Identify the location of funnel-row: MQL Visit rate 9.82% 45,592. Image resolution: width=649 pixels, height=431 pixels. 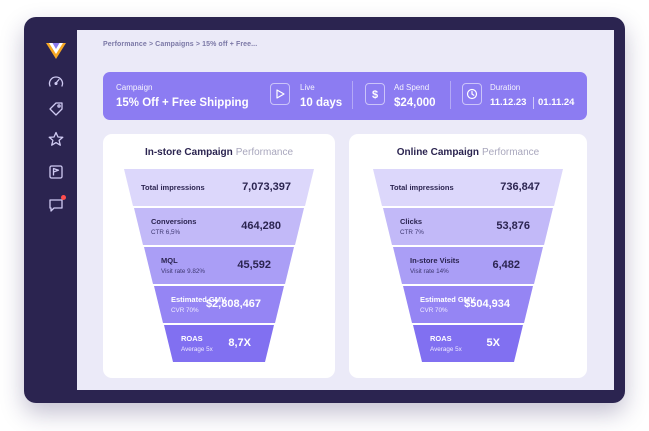
(219, 265).